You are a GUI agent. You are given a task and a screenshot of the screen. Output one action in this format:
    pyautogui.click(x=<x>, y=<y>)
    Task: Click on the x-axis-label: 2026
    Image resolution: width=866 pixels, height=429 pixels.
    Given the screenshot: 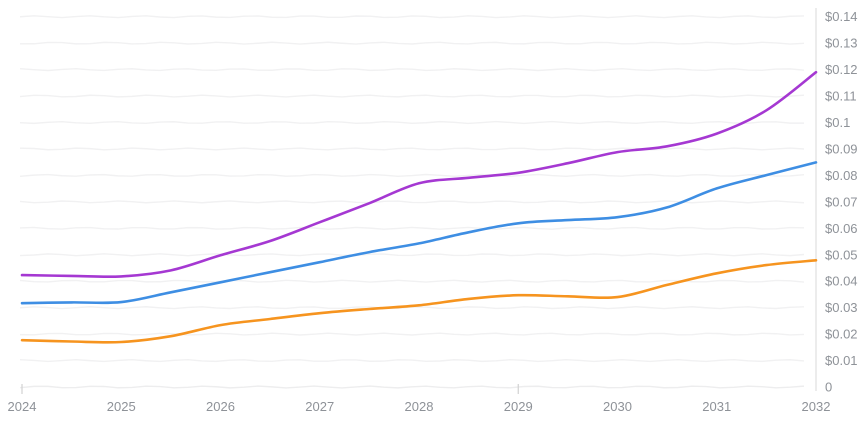 What is the action you would take?
    pyautogui.click(x=220, y=406)
    